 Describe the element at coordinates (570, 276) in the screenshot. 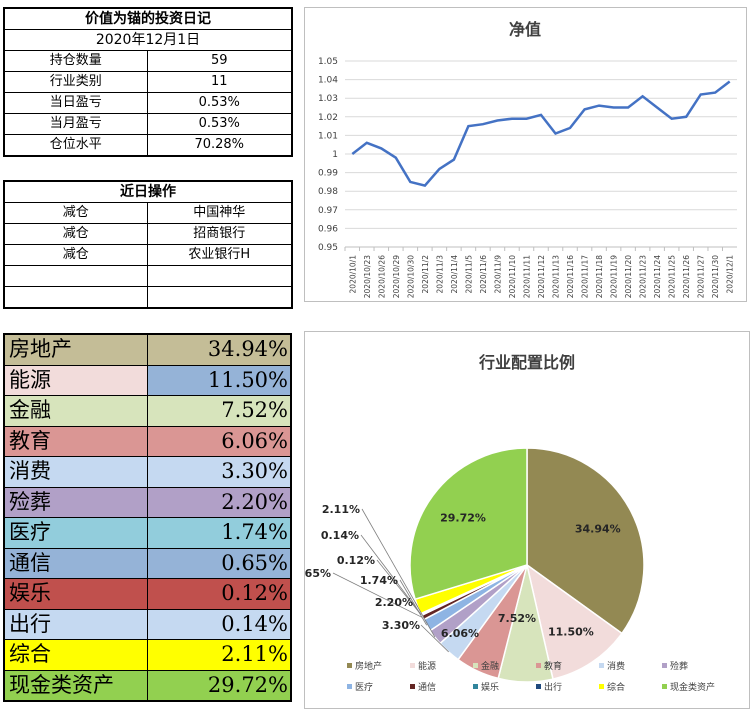

I see `x-tick-label: 2020/11/16` at that location.